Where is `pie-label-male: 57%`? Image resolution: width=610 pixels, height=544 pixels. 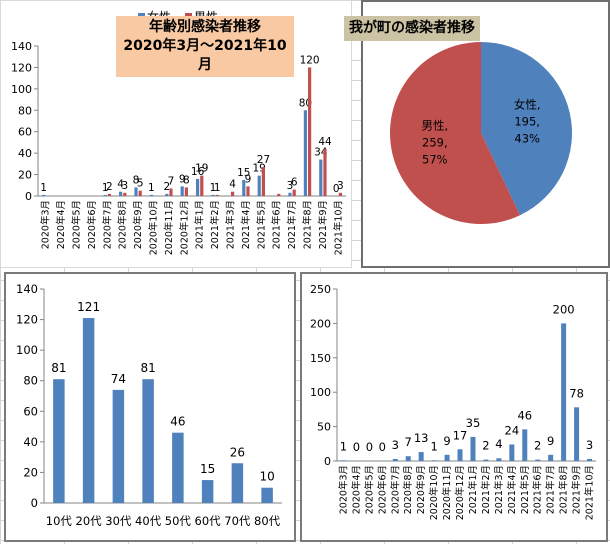
pie-label-male: 57% is located at coordinates (435, 159).